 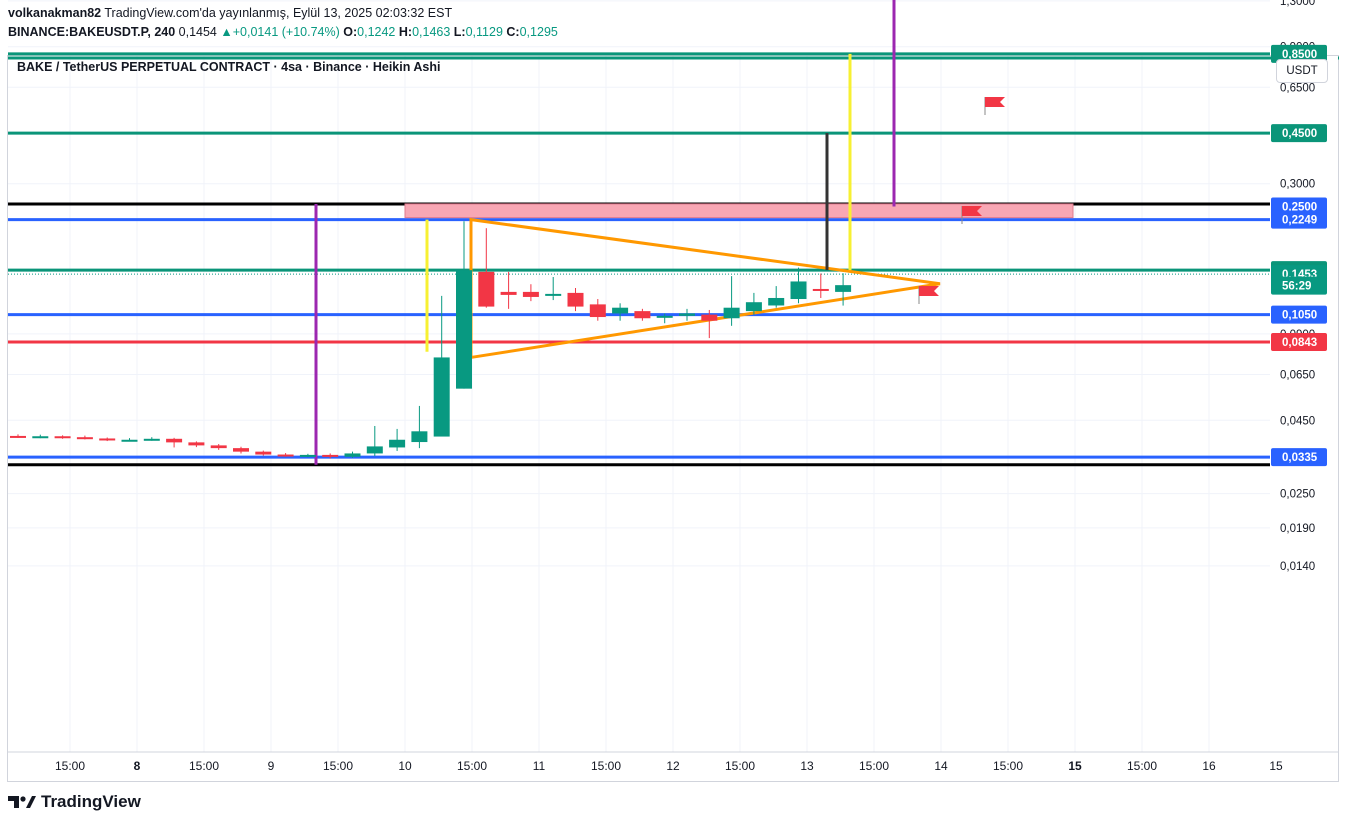 I want to click on time-tick-label: 9, so click(x=271, y=766).